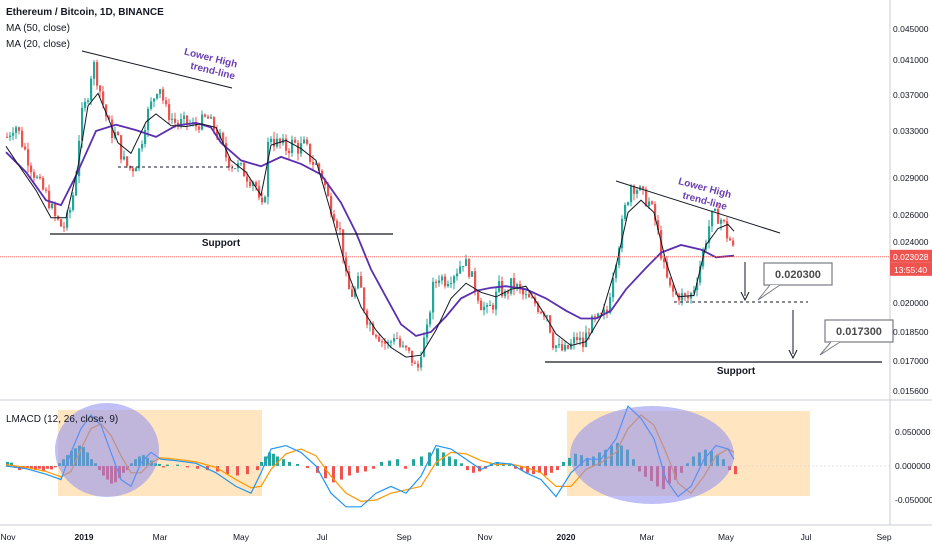 The height and width of the screenshot is (555, 932). Describe the element at coordinates (647, 537) in the screenshot. I see `time-tick-label: Mar` at that location.